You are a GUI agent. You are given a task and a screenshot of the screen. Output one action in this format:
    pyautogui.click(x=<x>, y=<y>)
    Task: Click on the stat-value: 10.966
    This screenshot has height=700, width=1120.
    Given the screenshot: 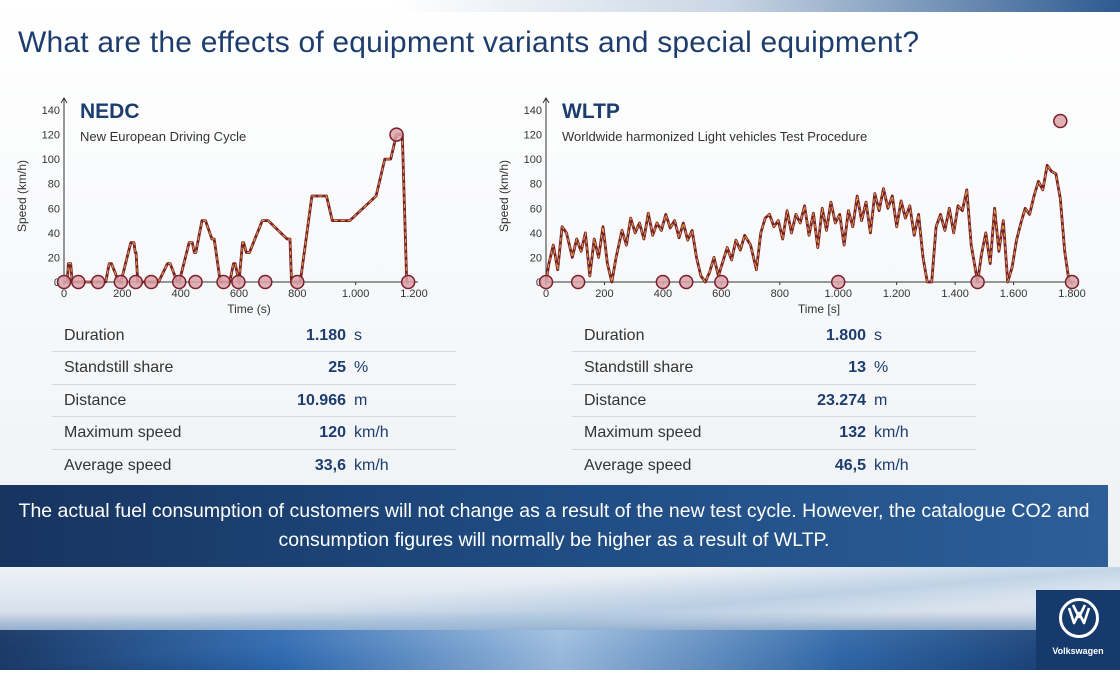 What is the action you would take?
    pyautogui.click(x=321, y=400)
    